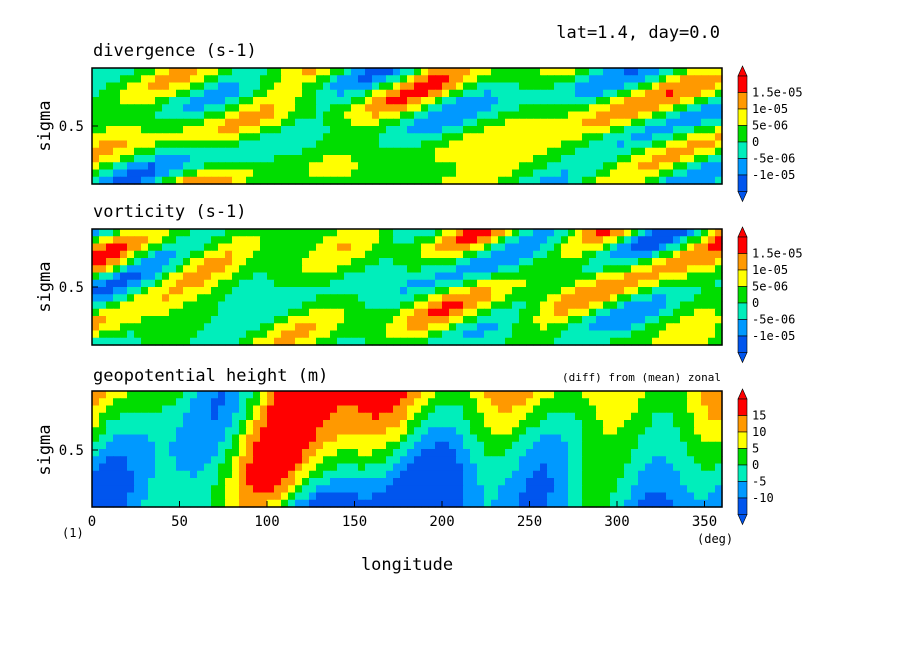 The height and width of the screenshot is (654, 904). Describe the element at coordinates (529, 522) in the screenshot. I see `x-tick-label: 250` at that location.